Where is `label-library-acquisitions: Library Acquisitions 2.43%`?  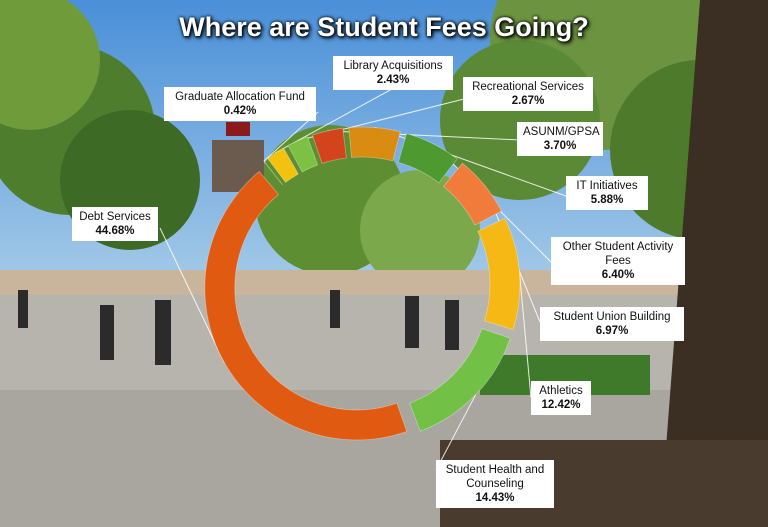 label-library-acquisitions: Library Acquisitions 2.43% is located at coordinates (393, 73).